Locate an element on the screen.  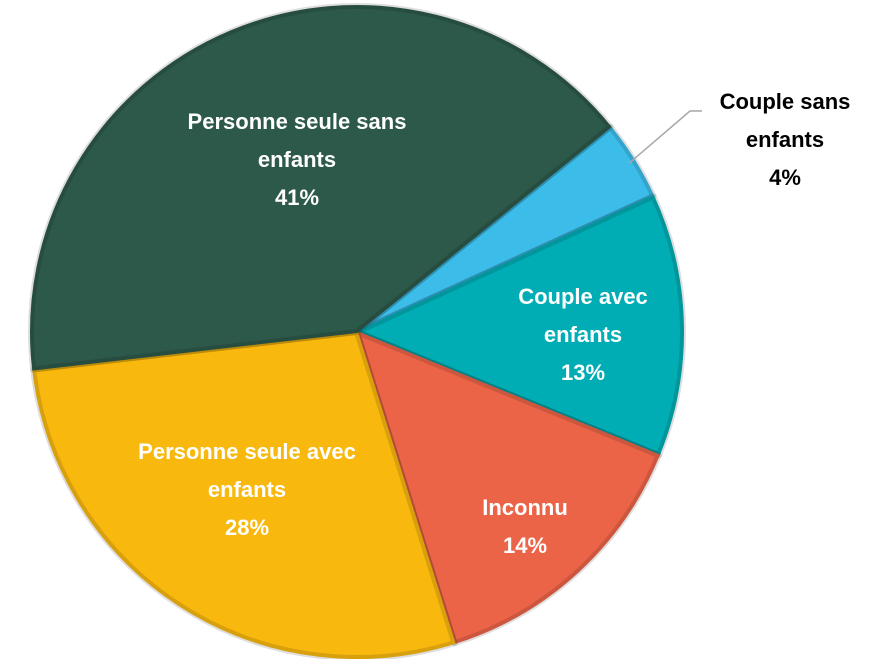
value-label: 4% is located at coordinates (785, 177).